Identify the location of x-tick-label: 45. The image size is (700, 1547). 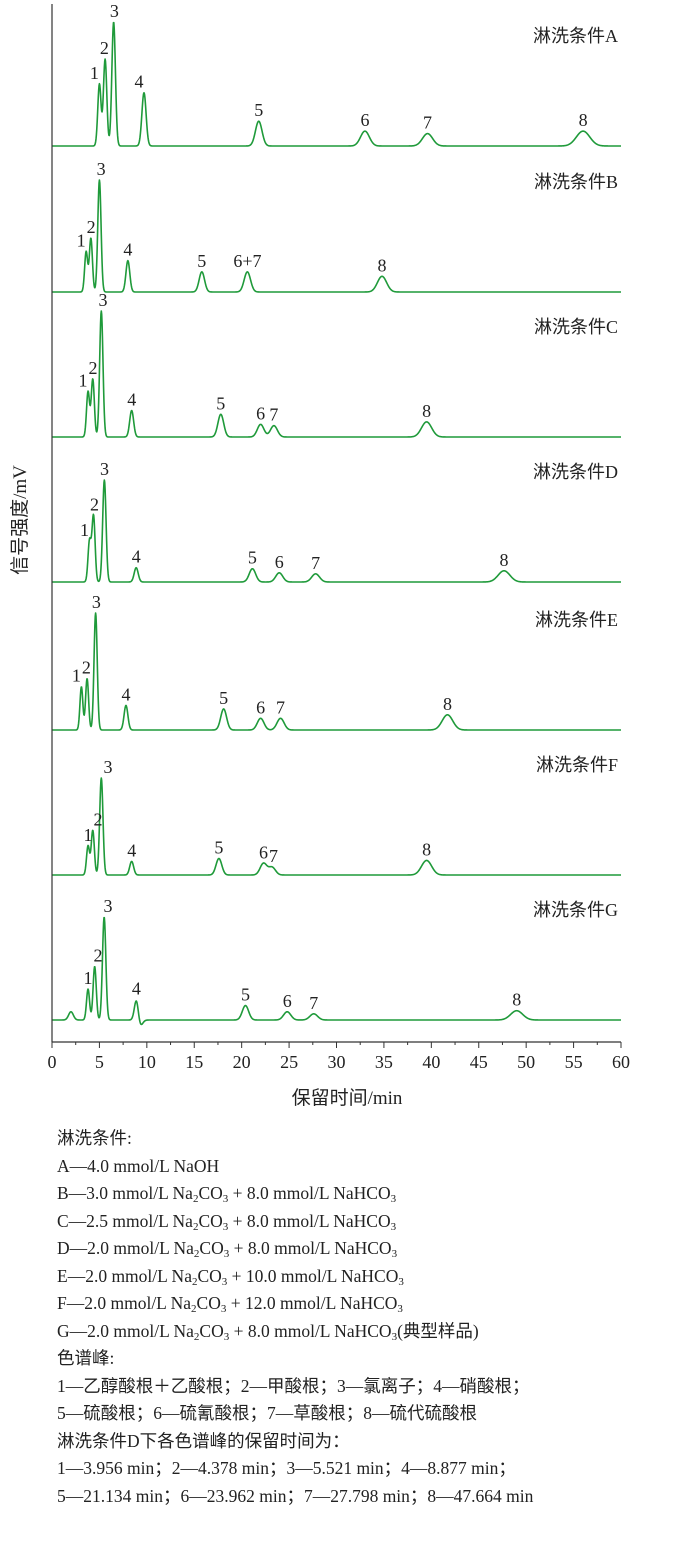
(479, 1062).